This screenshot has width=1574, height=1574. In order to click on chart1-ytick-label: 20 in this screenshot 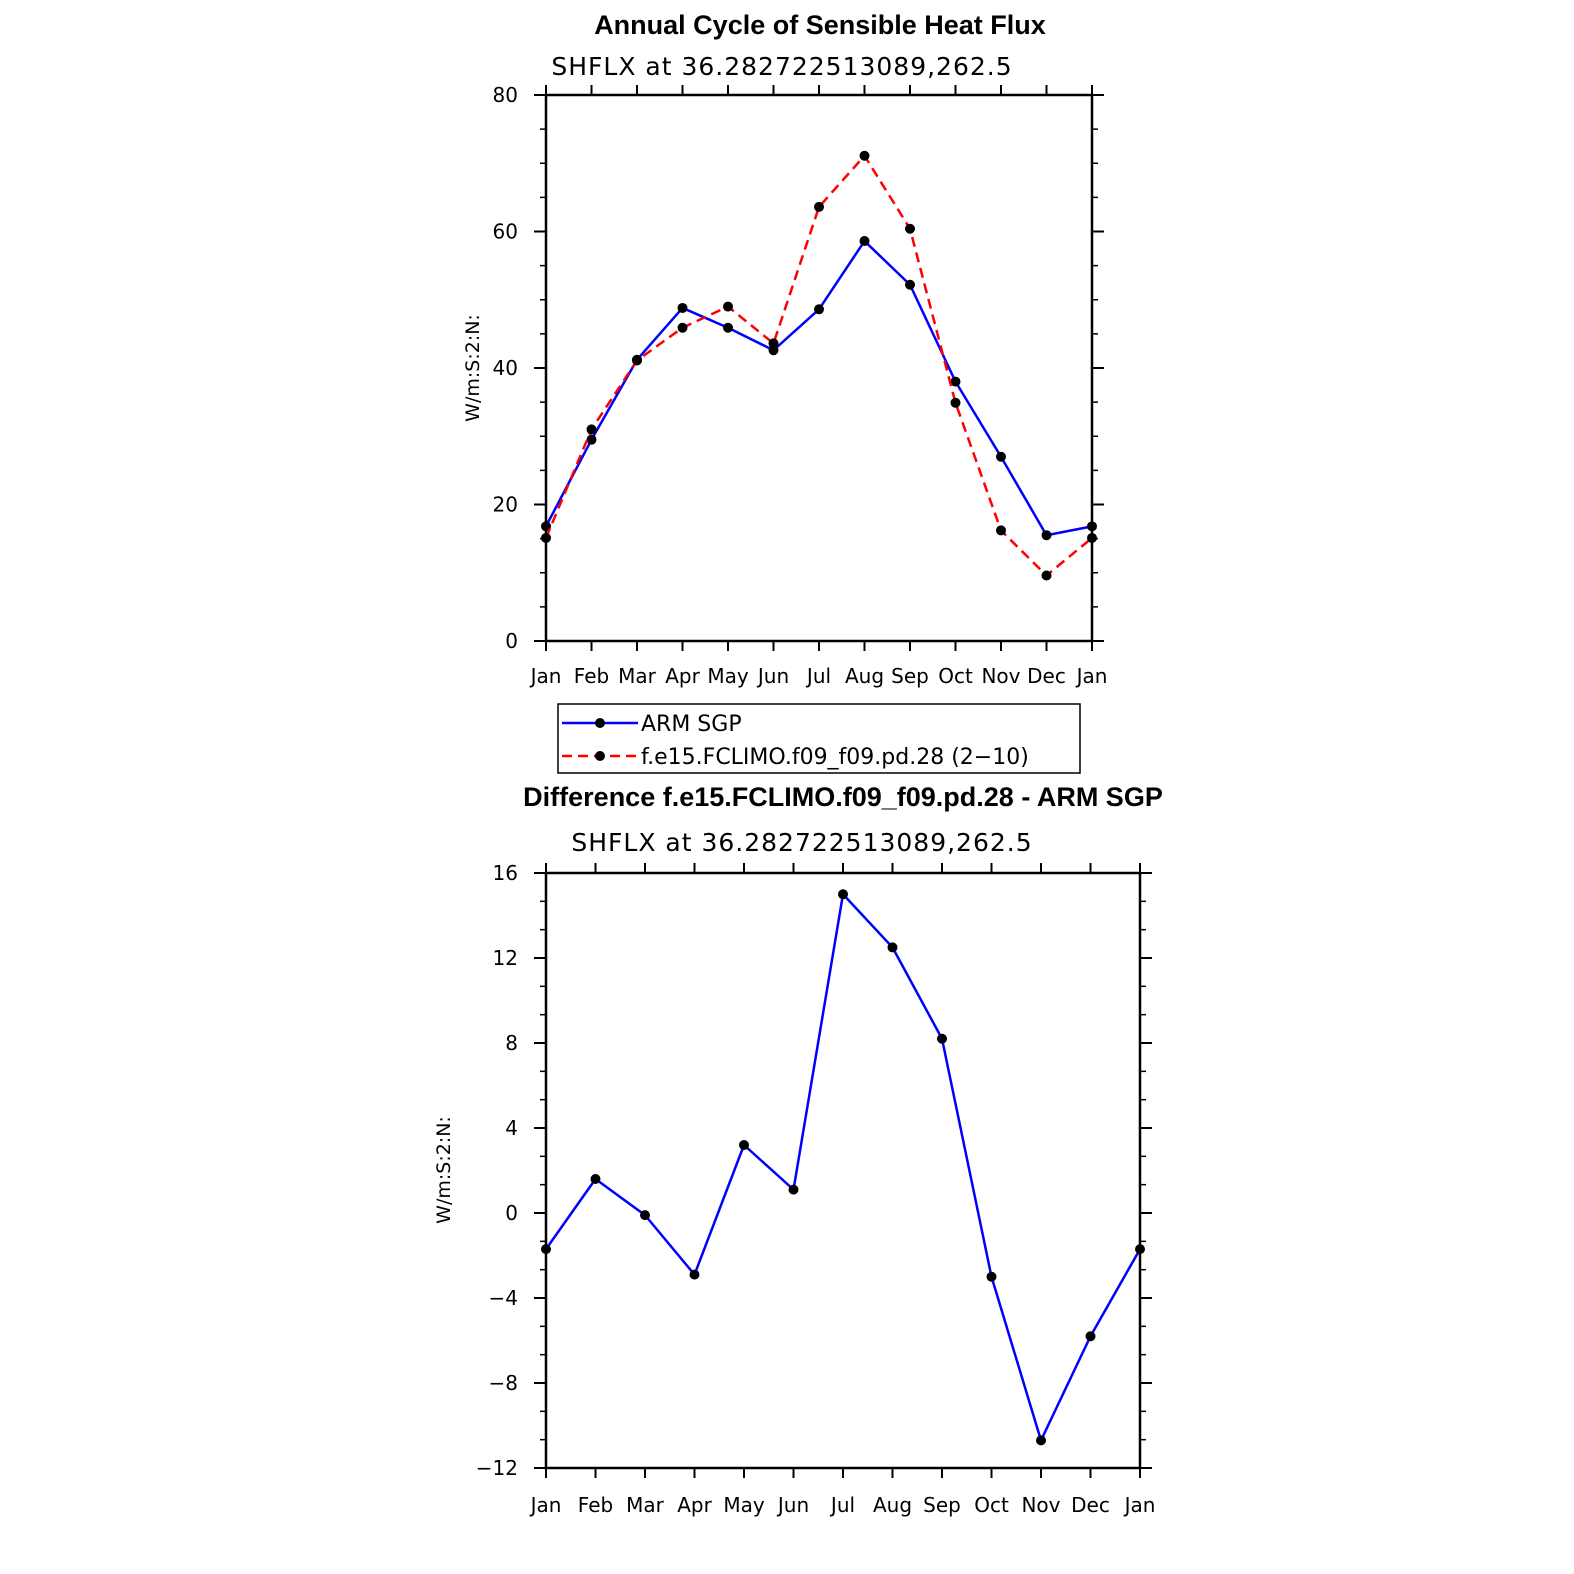, I will do `click(505, 505)`.